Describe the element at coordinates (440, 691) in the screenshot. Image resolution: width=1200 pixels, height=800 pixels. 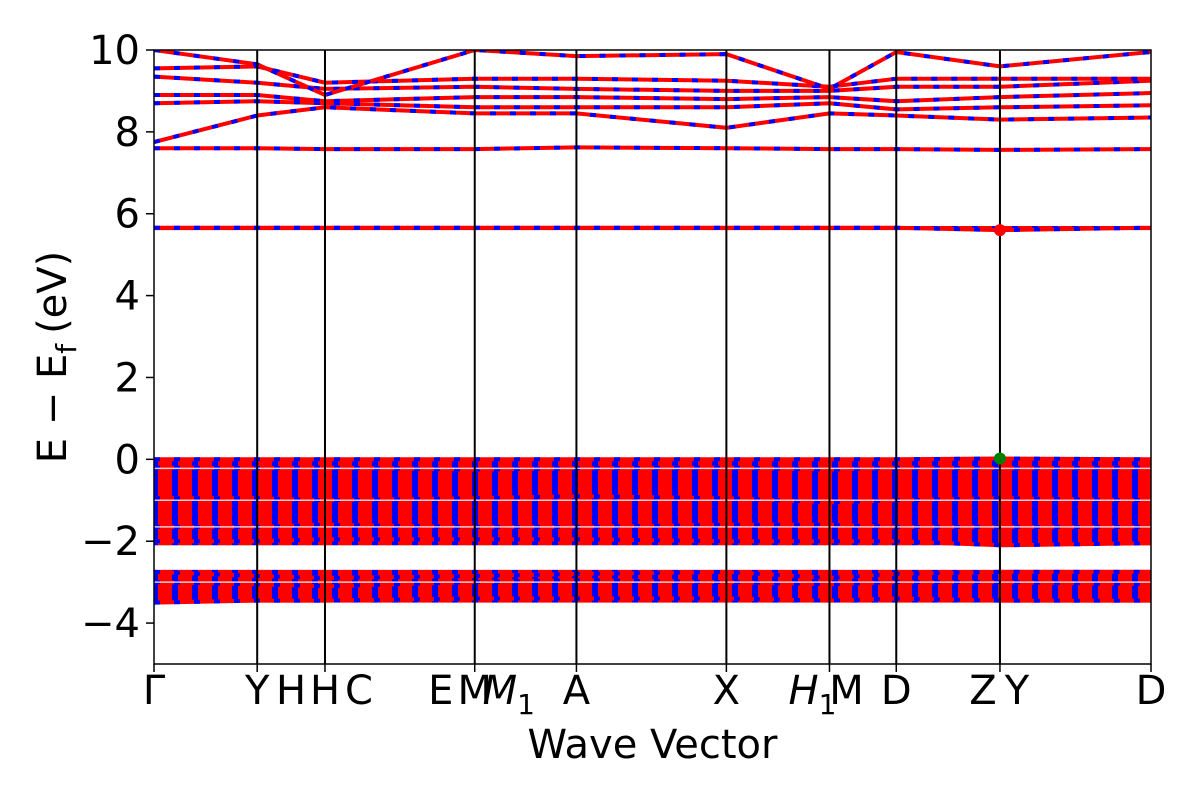
I see `x-tick-label: E` at that location.